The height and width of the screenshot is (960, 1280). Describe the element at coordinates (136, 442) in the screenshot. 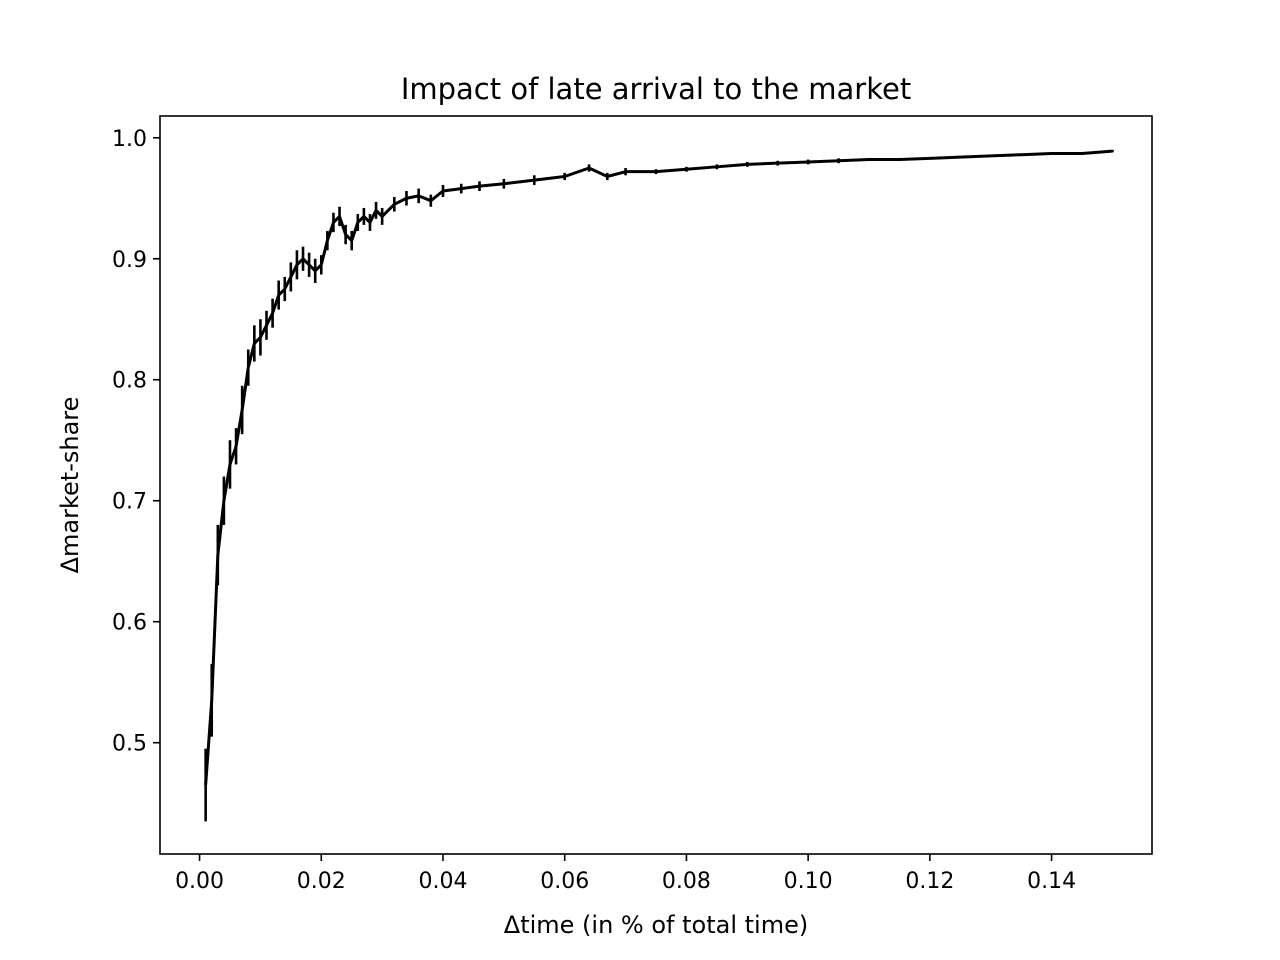

I see `y-axis: 0.5 0.6 0.7 0.8 0.9 1.0` at that location.